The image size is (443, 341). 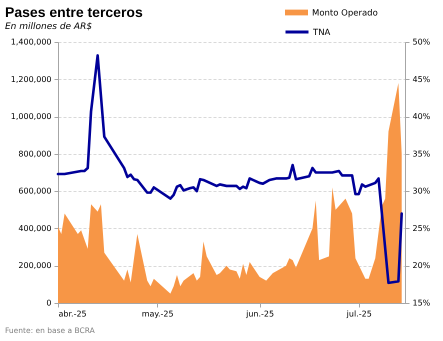 I want to click on y-tick-label: 400,000, so click(x=35, y=228).